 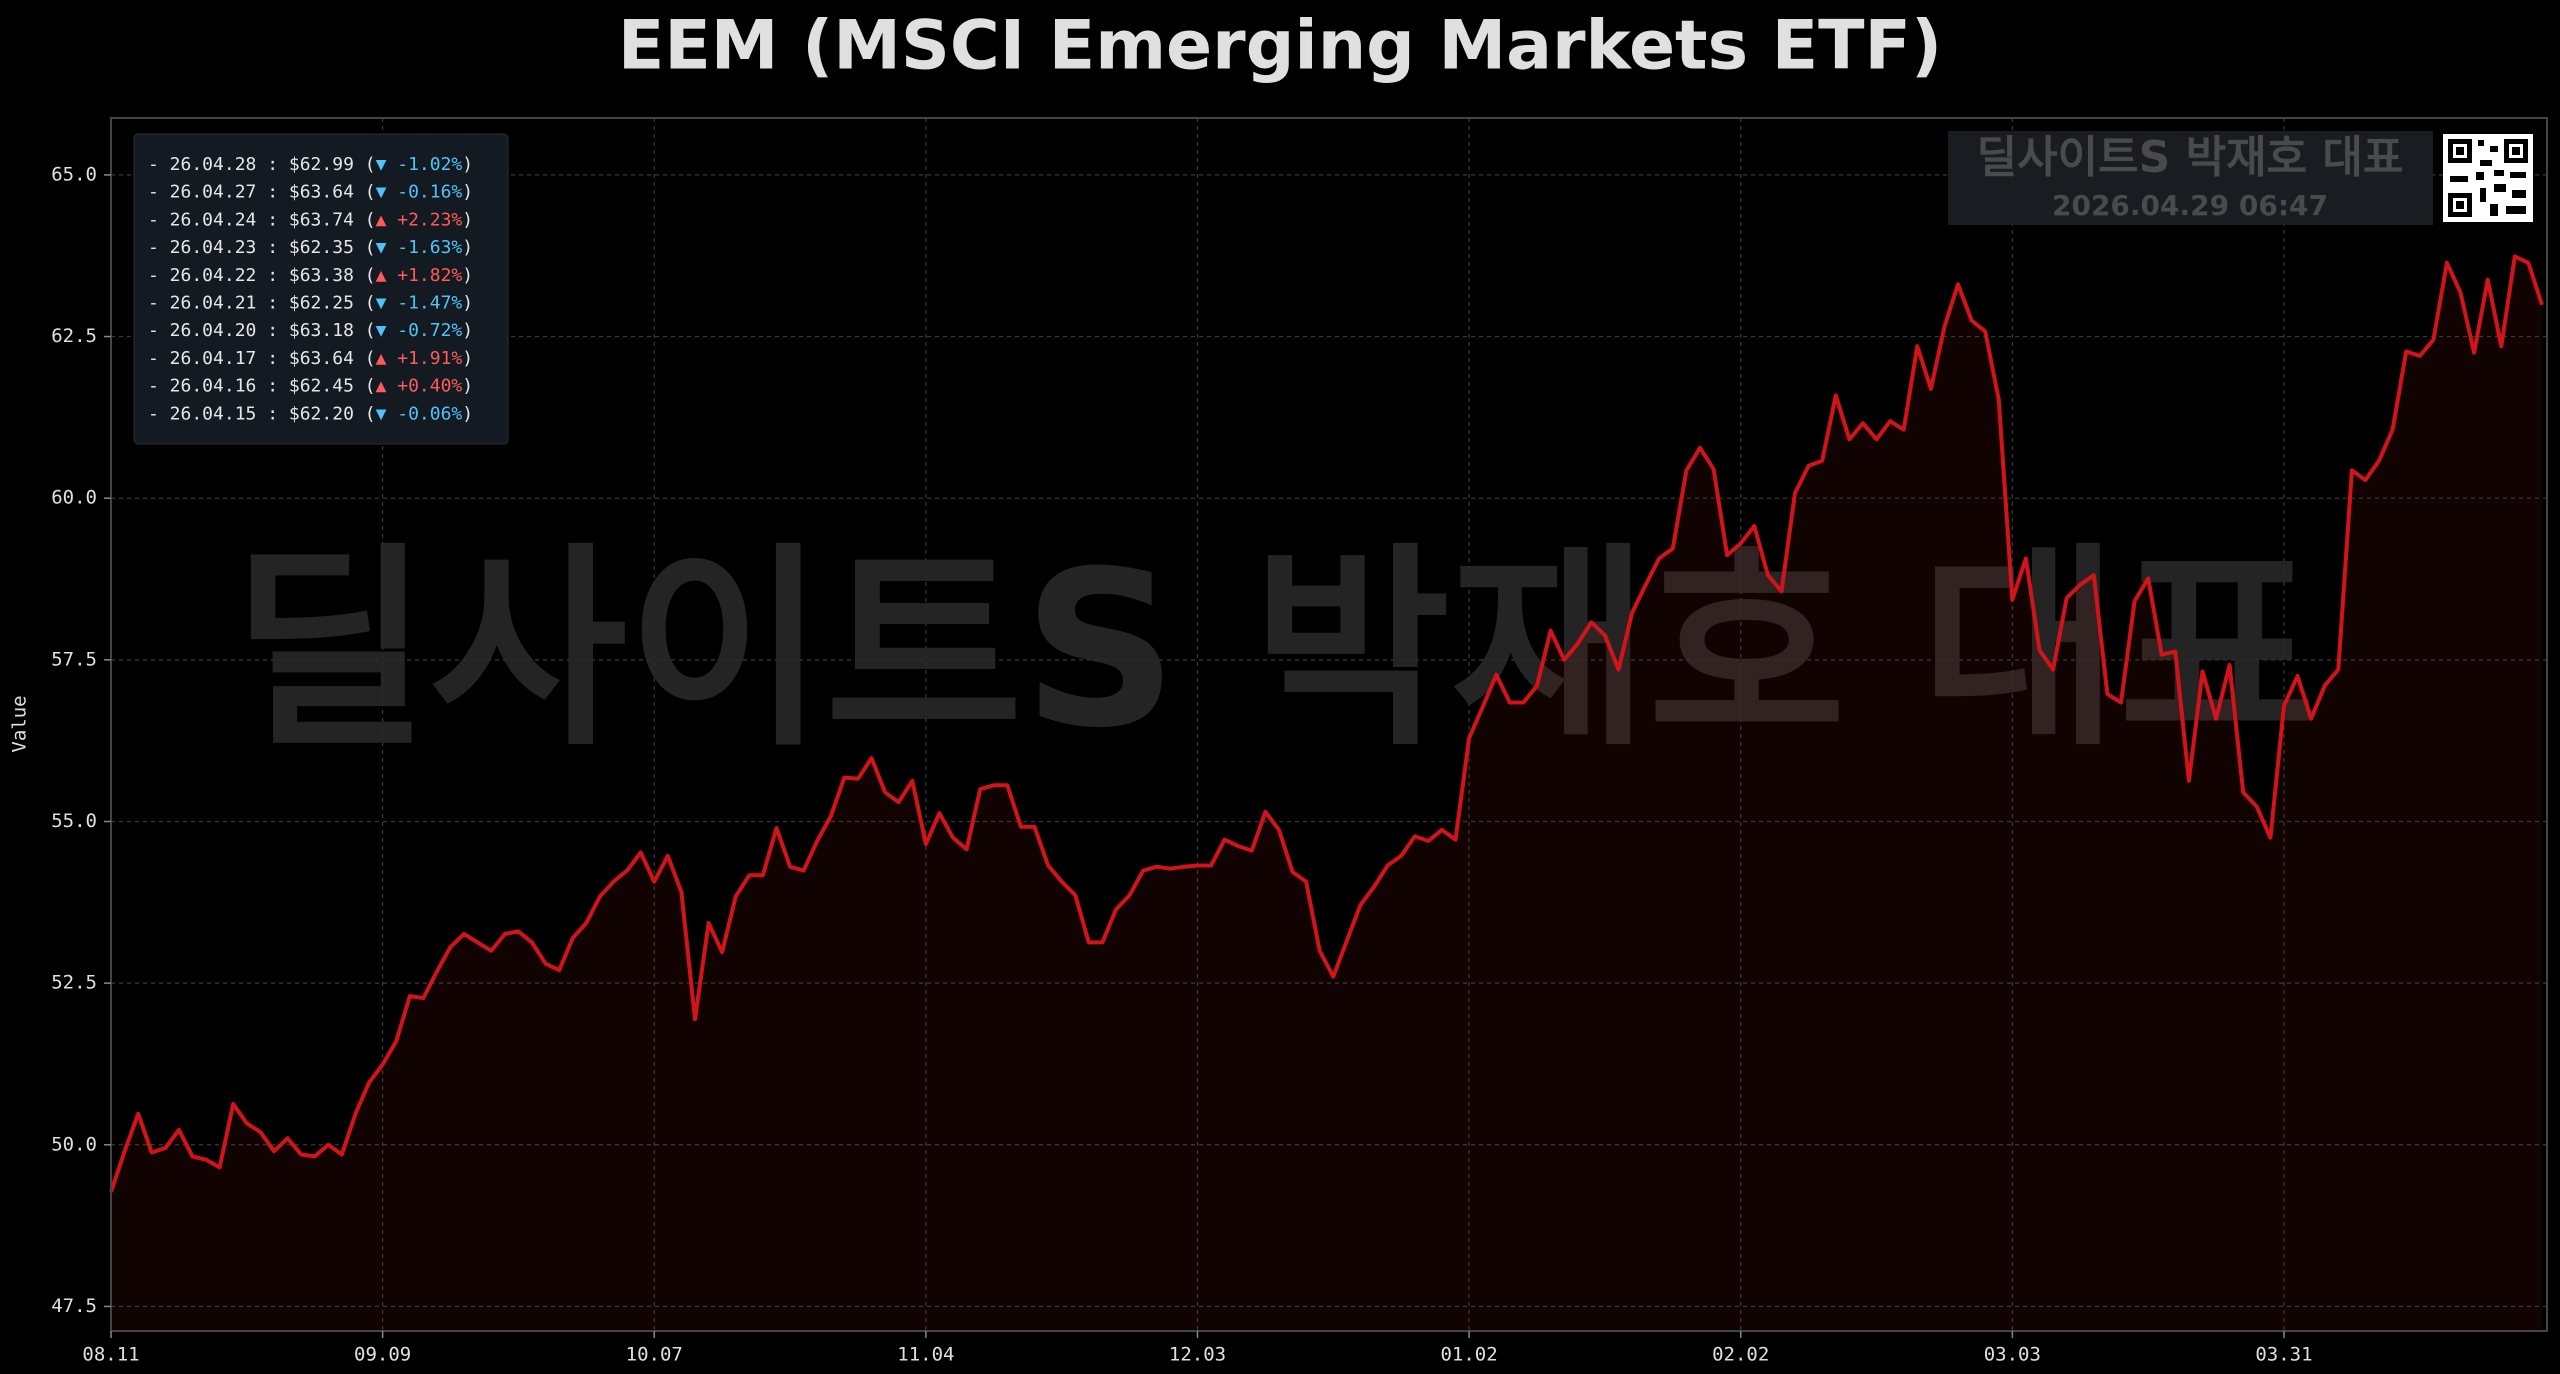 I want to click on chart-title: EEM (MSCI Emerging Markets ETF), so click(x=1280, y=46).